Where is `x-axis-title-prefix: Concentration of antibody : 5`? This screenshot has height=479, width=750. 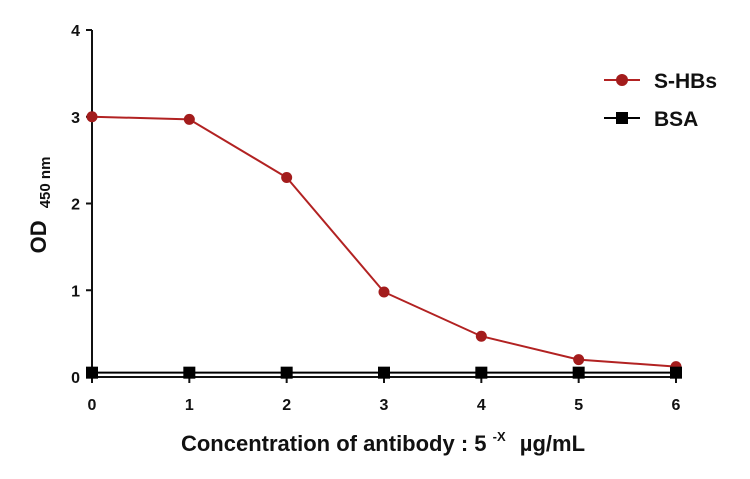
x-axis-title-prefix: Concentration of antibody : 5 is located at coordinates (334, 443).